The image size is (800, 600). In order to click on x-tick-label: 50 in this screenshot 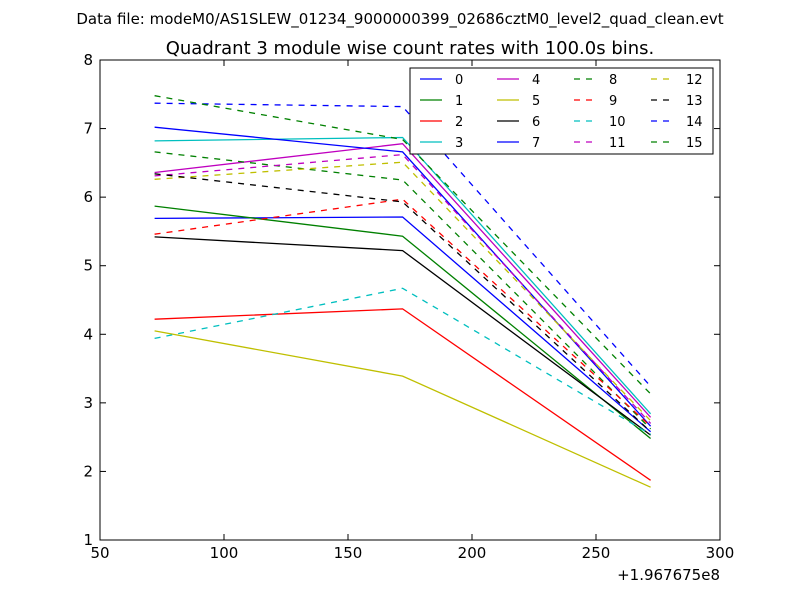, I will do `click(99, 553)`.